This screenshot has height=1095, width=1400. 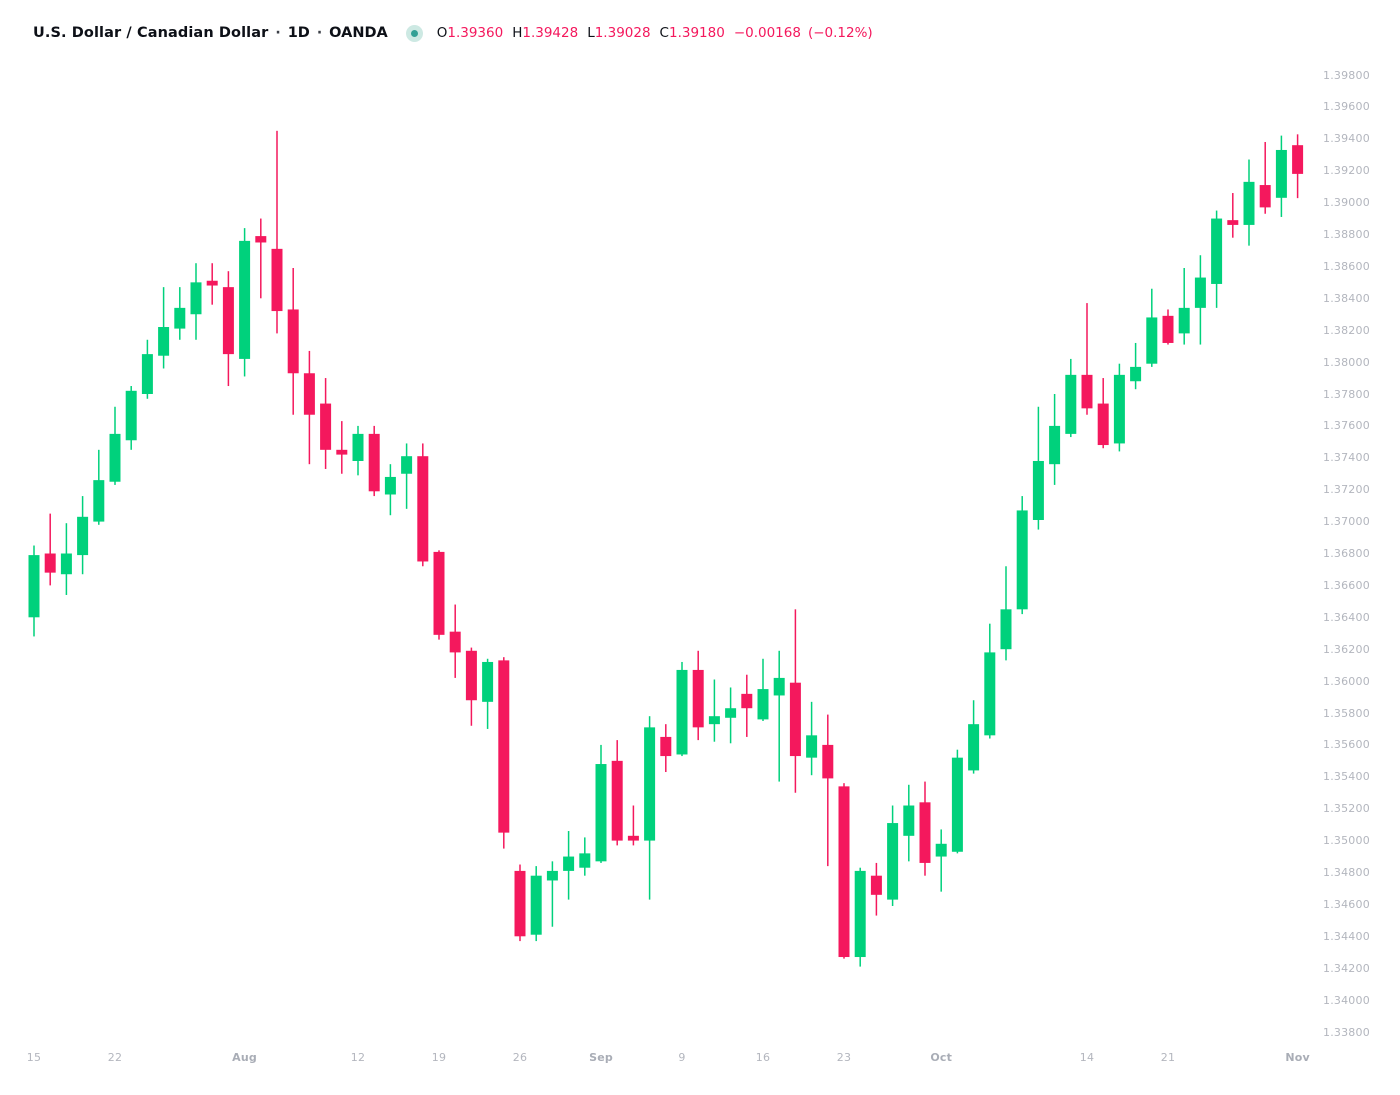 I want to click on change-percent: (−0.12%), so click(x=840, y=33).